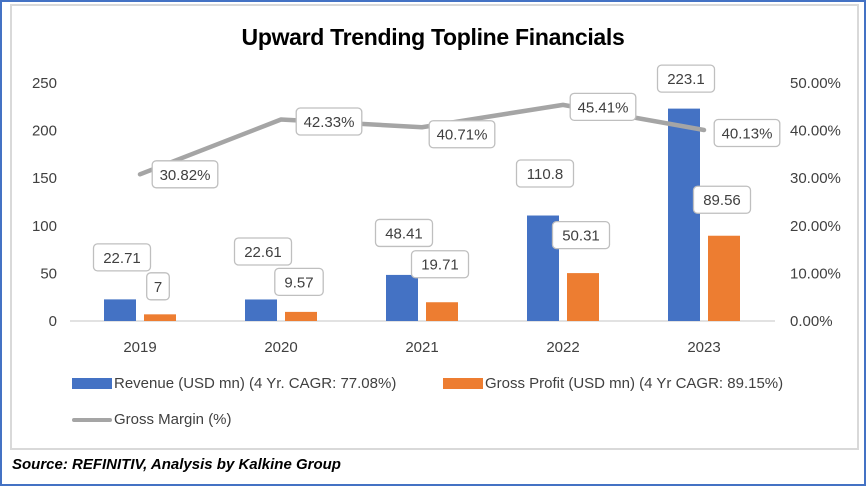 Image resolution: width=866 pixels, height=486 pixels. What do you see at coordinates (53, 321) in the screenshot?
I see `y-left-tick-label: 0` at bounding box center [53, 321].